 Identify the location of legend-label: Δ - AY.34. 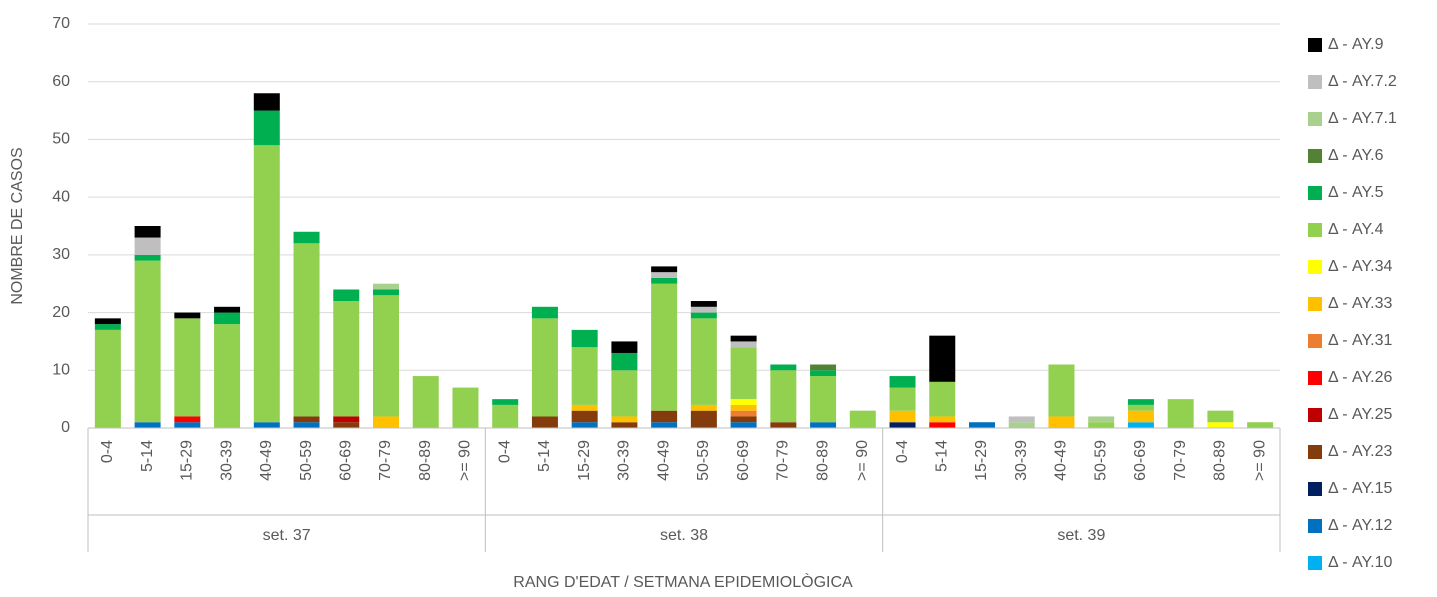
(1360, 266).